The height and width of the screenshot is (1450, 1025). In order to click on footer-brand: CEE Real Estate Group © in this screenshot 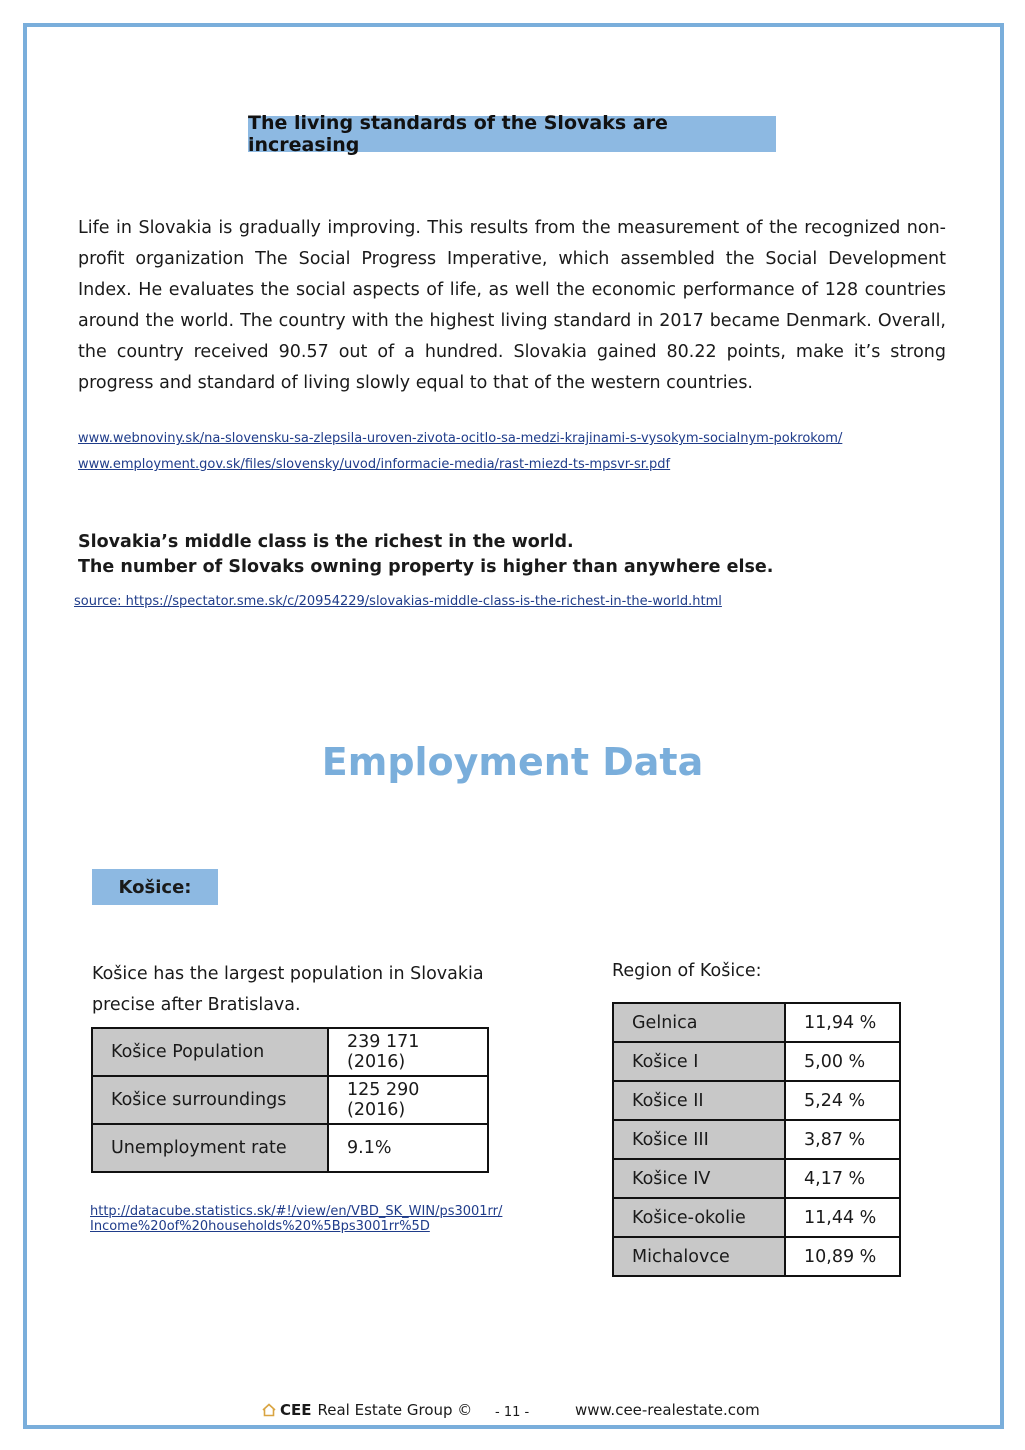, I will do `click(367, 1410)`.